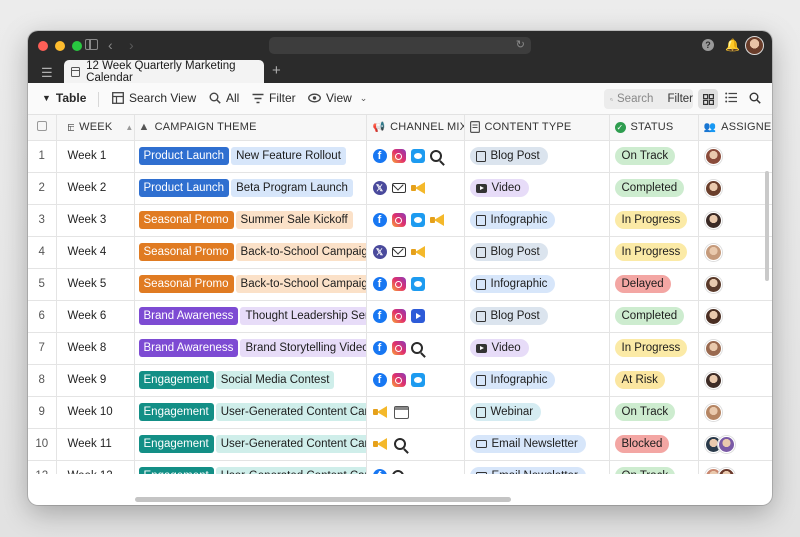  I want to click on view-switcher: ▼ Table, so click(64, 98).